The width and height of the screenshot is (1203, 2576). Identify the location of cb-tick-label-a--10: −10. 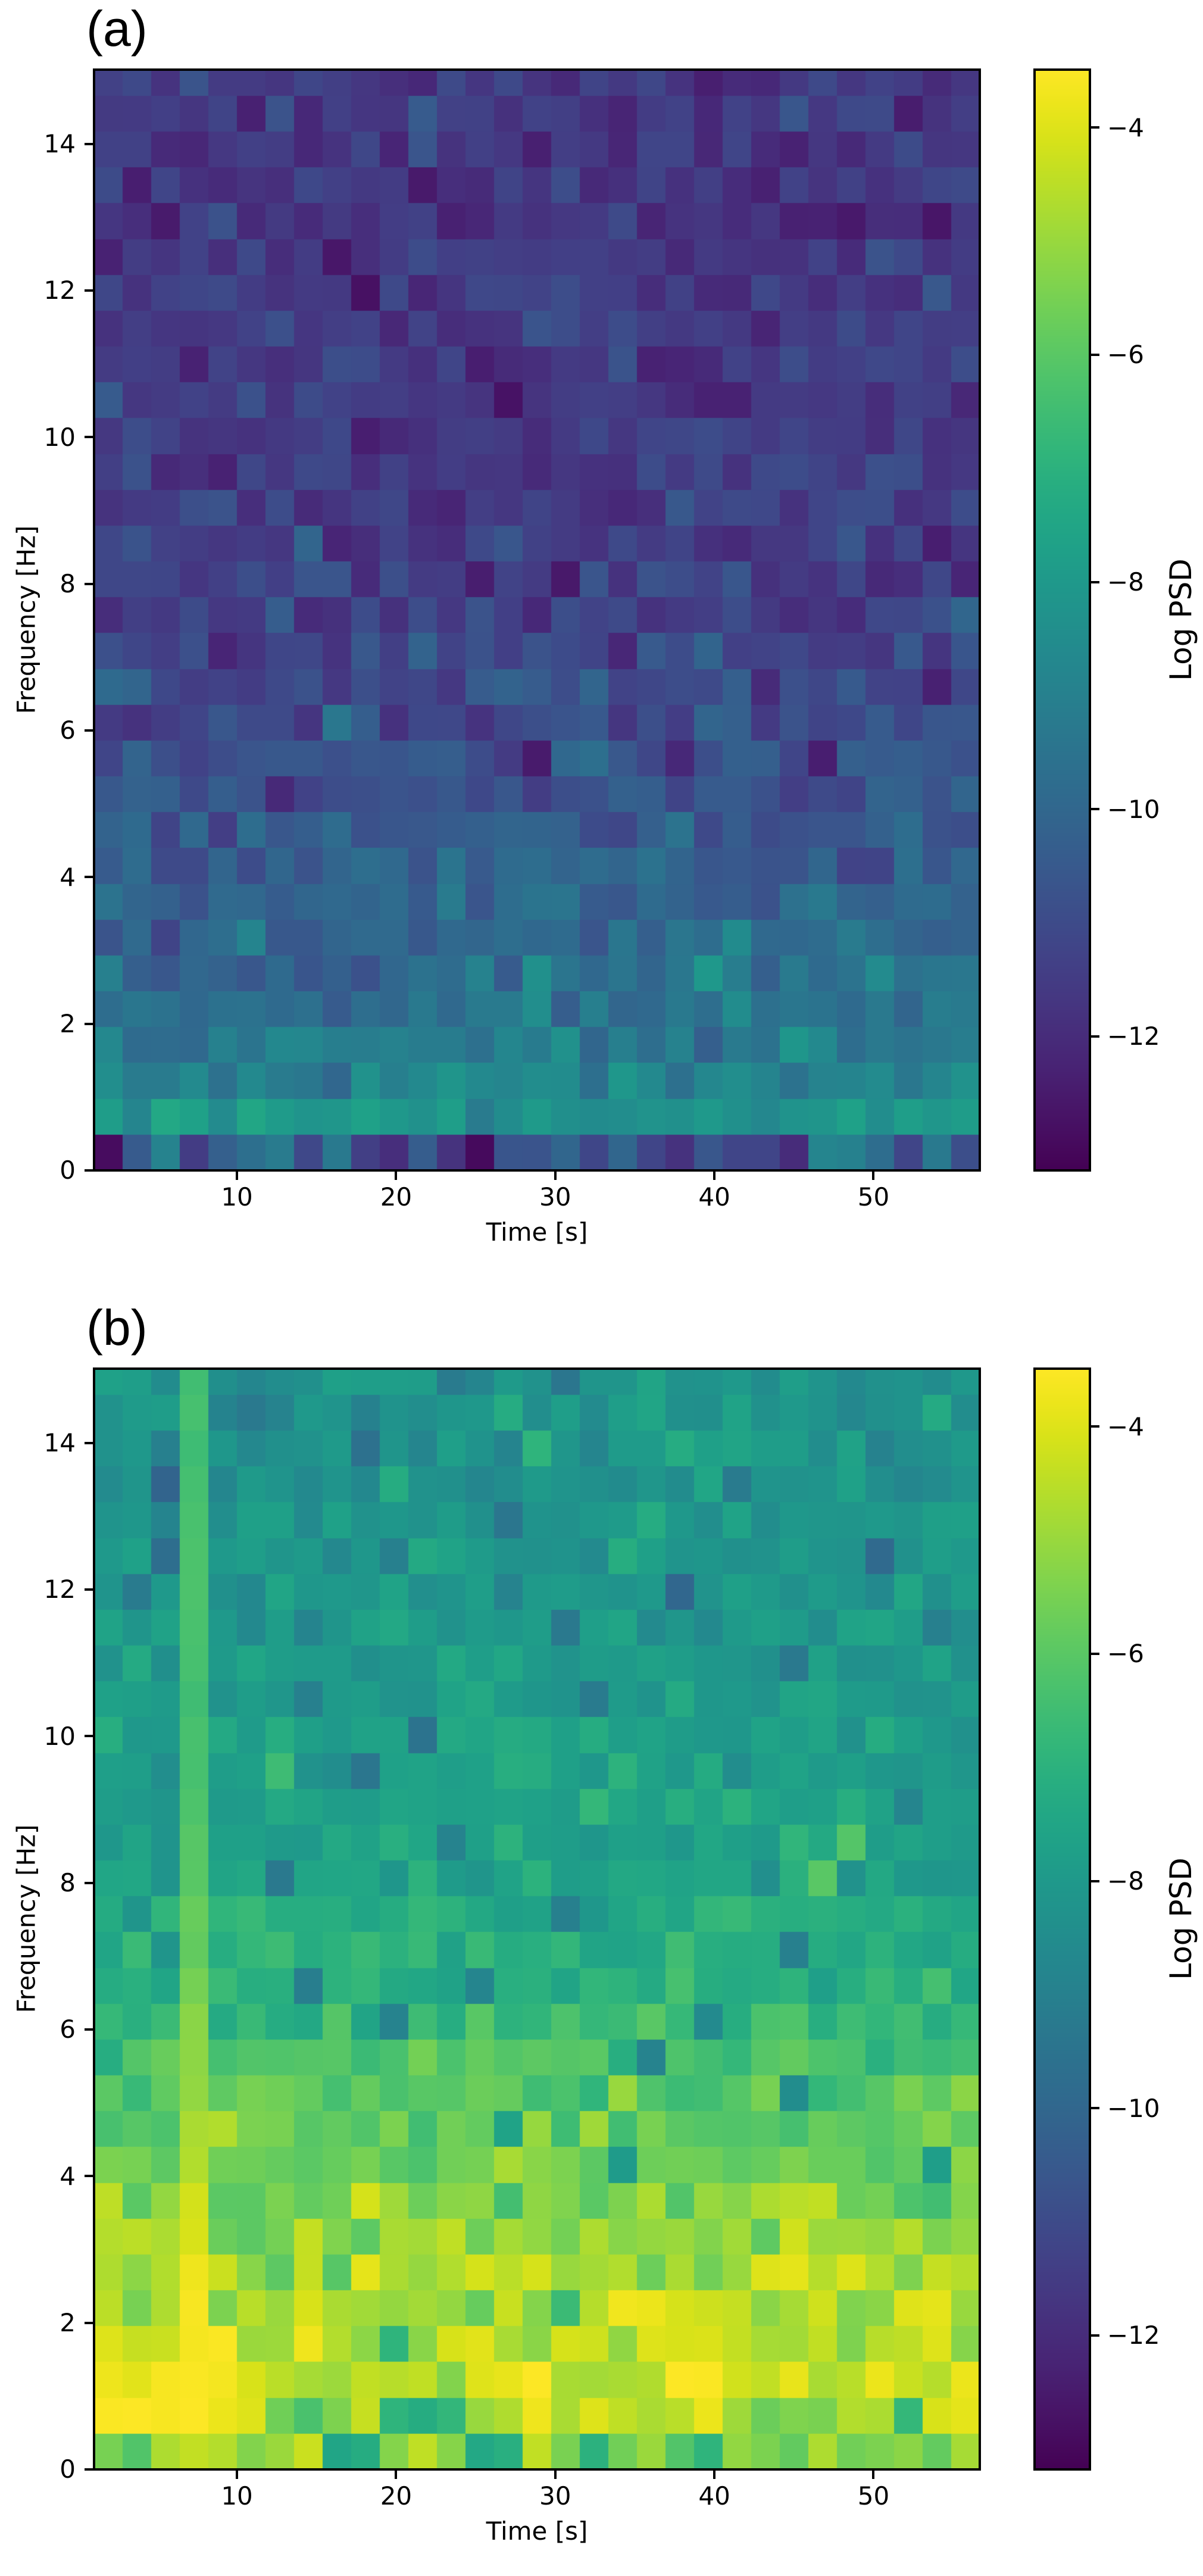
(1133, 809).